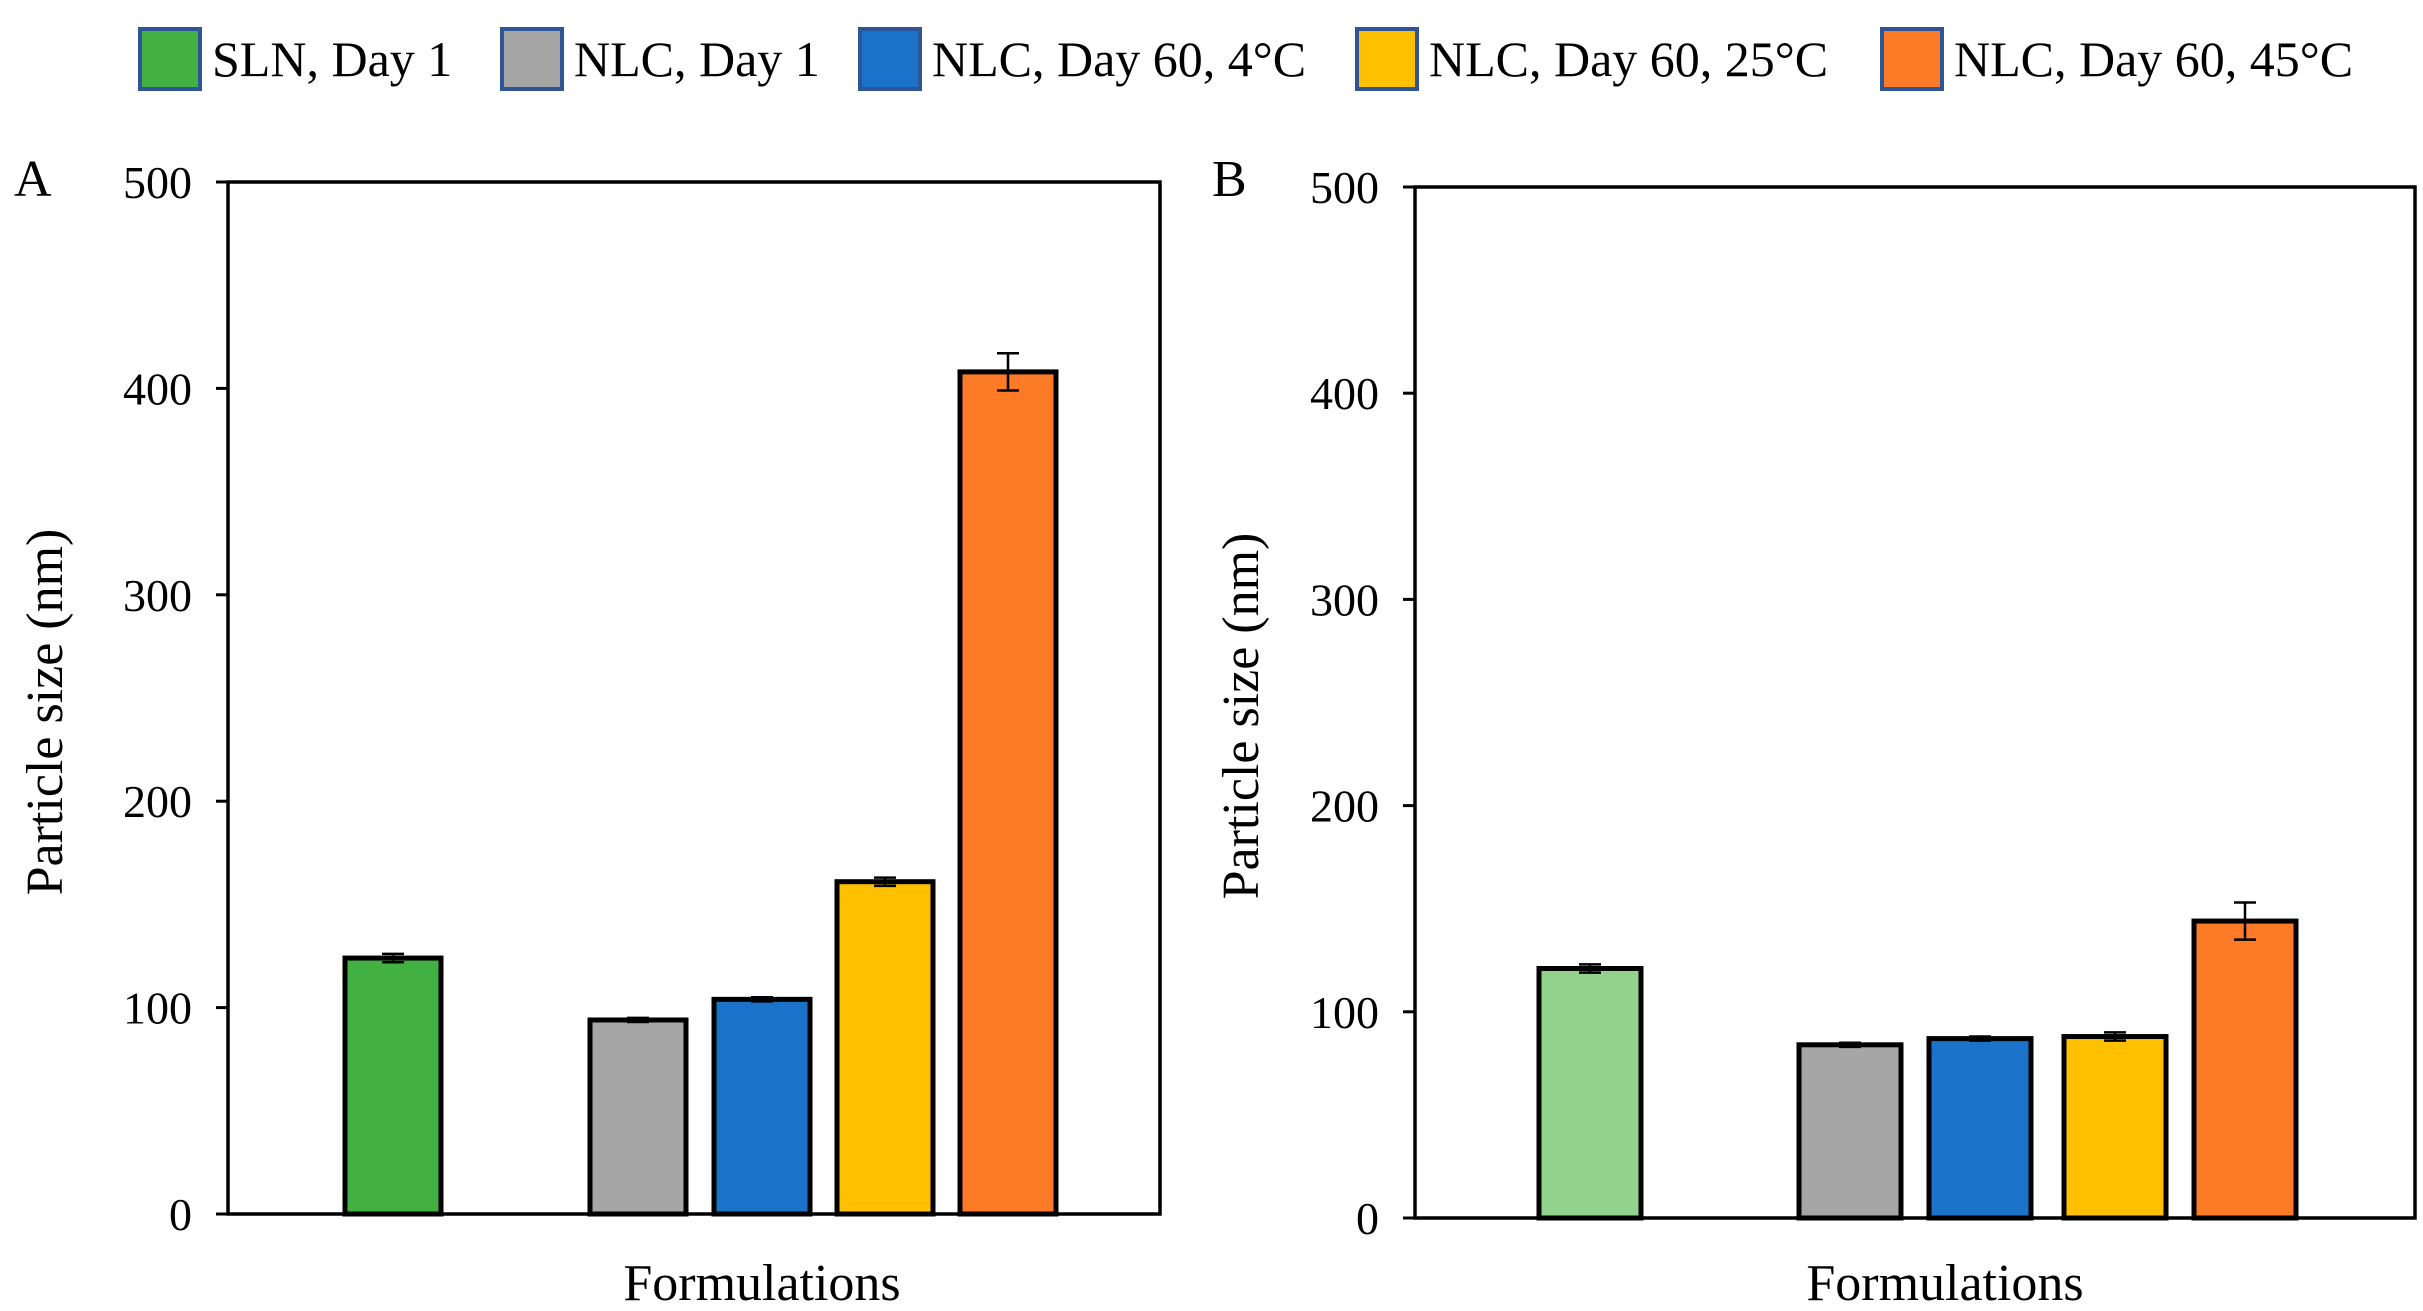  I want to click on legend-item-sln-day1: SLN, Day 1, so click(295, 59).